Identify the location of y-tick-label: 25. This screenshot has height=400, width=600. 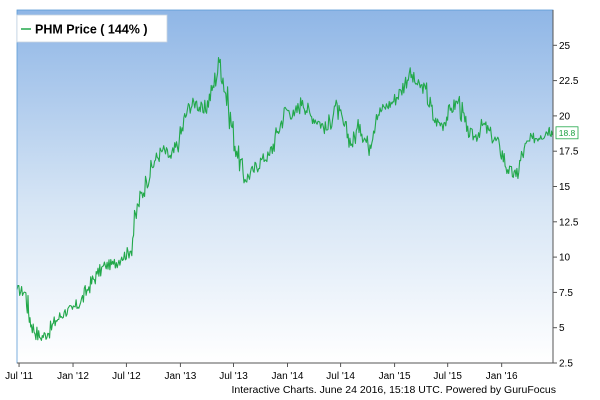
(565, 46).